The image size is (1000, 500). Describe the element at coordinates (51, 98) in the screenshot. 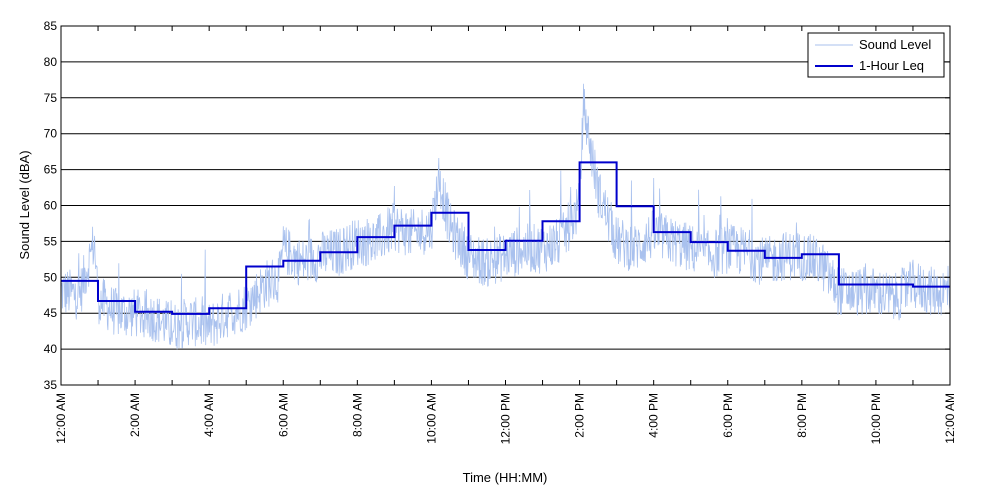

I see `y-tick-label: 75` at that location.